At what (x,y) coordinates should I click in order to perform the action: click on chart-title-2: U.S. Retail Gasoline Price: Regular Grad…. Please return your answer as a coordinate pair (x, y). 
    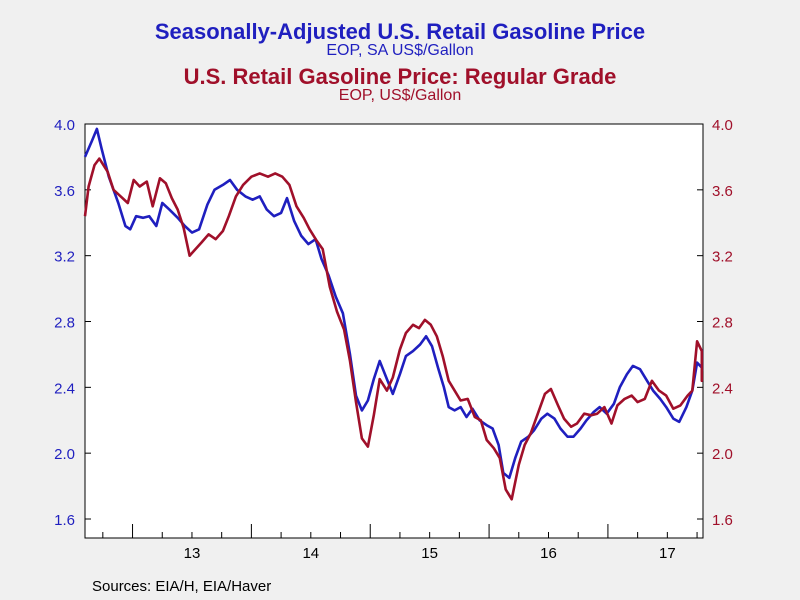
    Looking at the image, I should click on (400, 76).